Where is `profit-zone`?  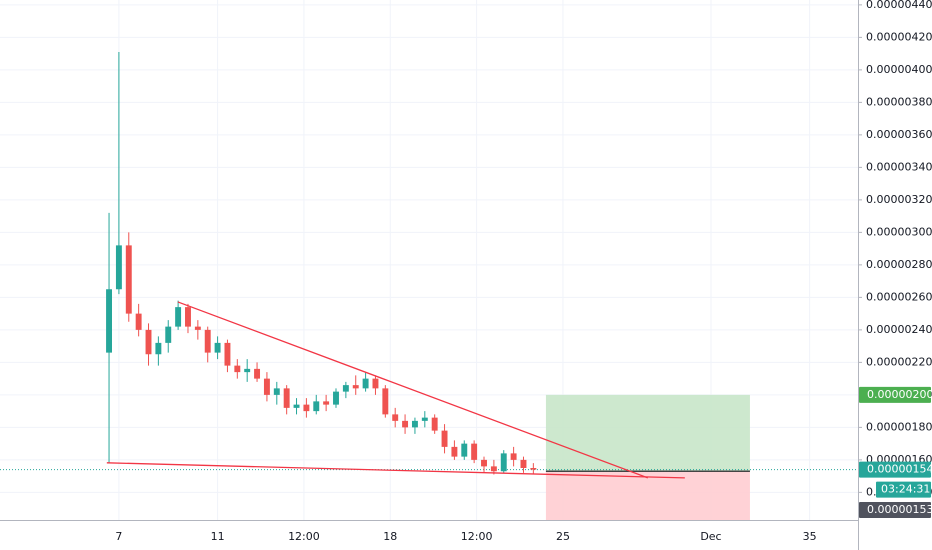
profit-zone is located at coordinates (647, 433).